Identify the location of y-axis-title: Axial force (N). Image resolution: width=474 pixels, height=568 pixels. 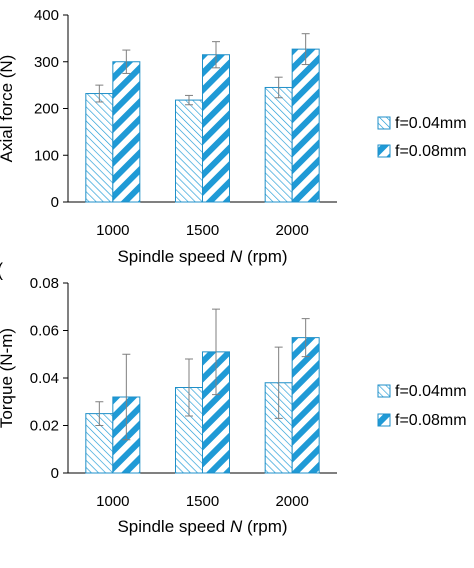
(8, 109).